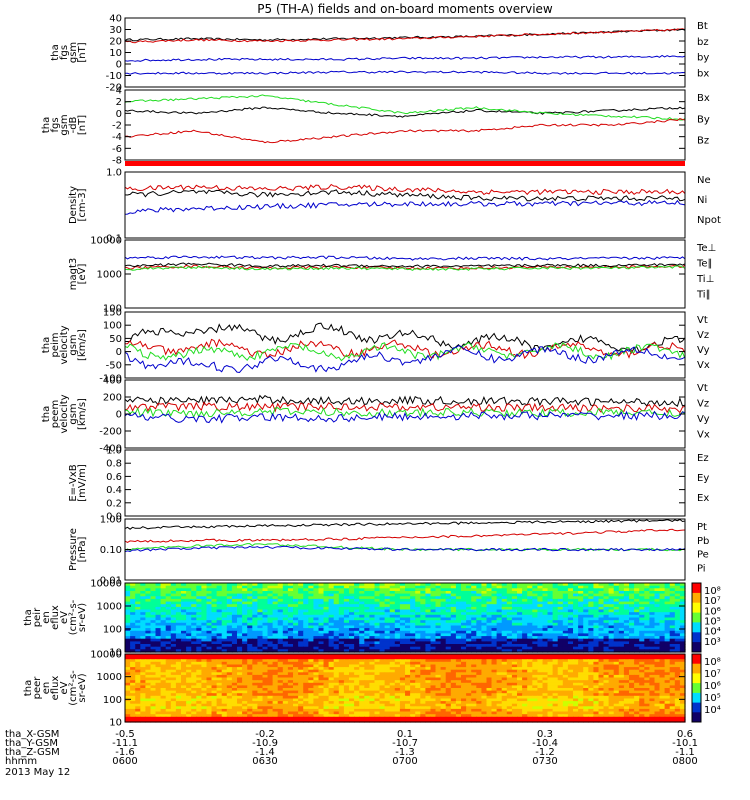 The height and width of the screenshot is (800, 750). What do you see at coordinates (405, 52) in the screenshot?
I see `panel-frame` at bounding box center [405, 52].